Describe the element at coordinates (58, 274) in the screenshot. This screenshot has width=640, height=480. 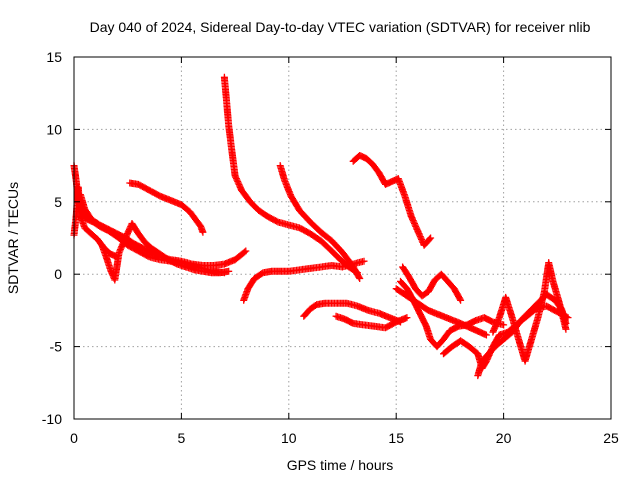
I see `y-tick-label: 0` at that location.